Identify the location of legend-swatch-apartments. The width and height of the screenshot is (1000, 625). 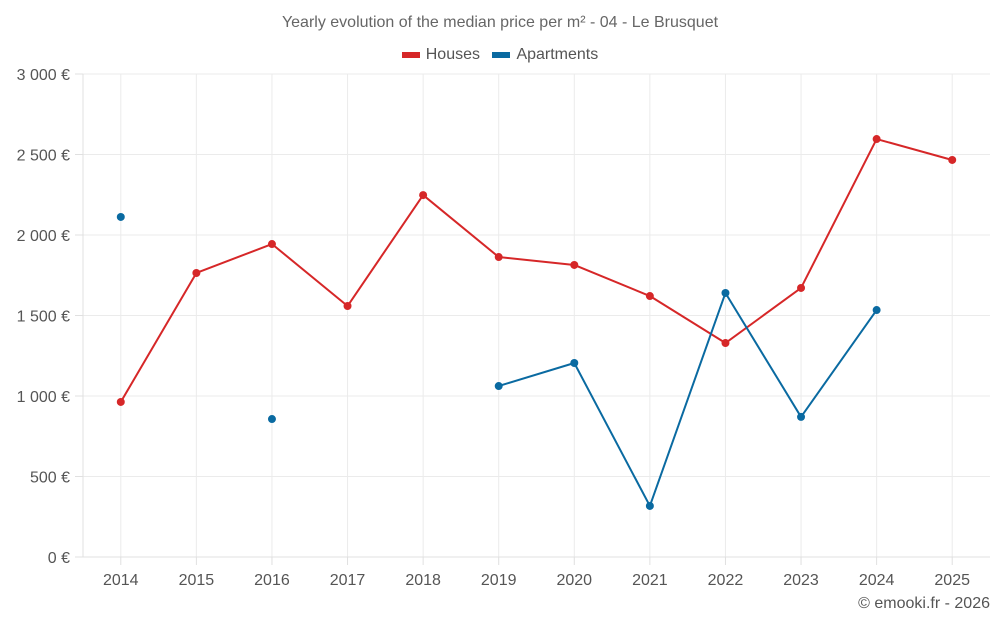
(501, 55).